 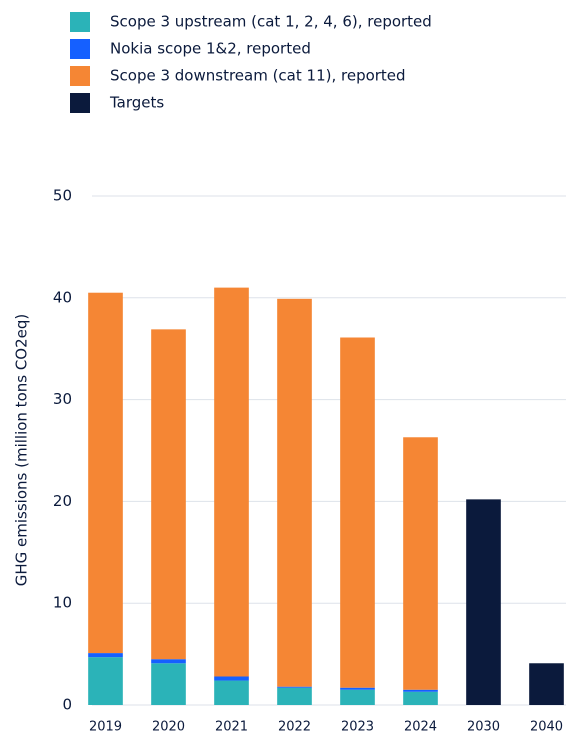 I want to click on x-tick-label: 2019, so click(x=105, y=727).